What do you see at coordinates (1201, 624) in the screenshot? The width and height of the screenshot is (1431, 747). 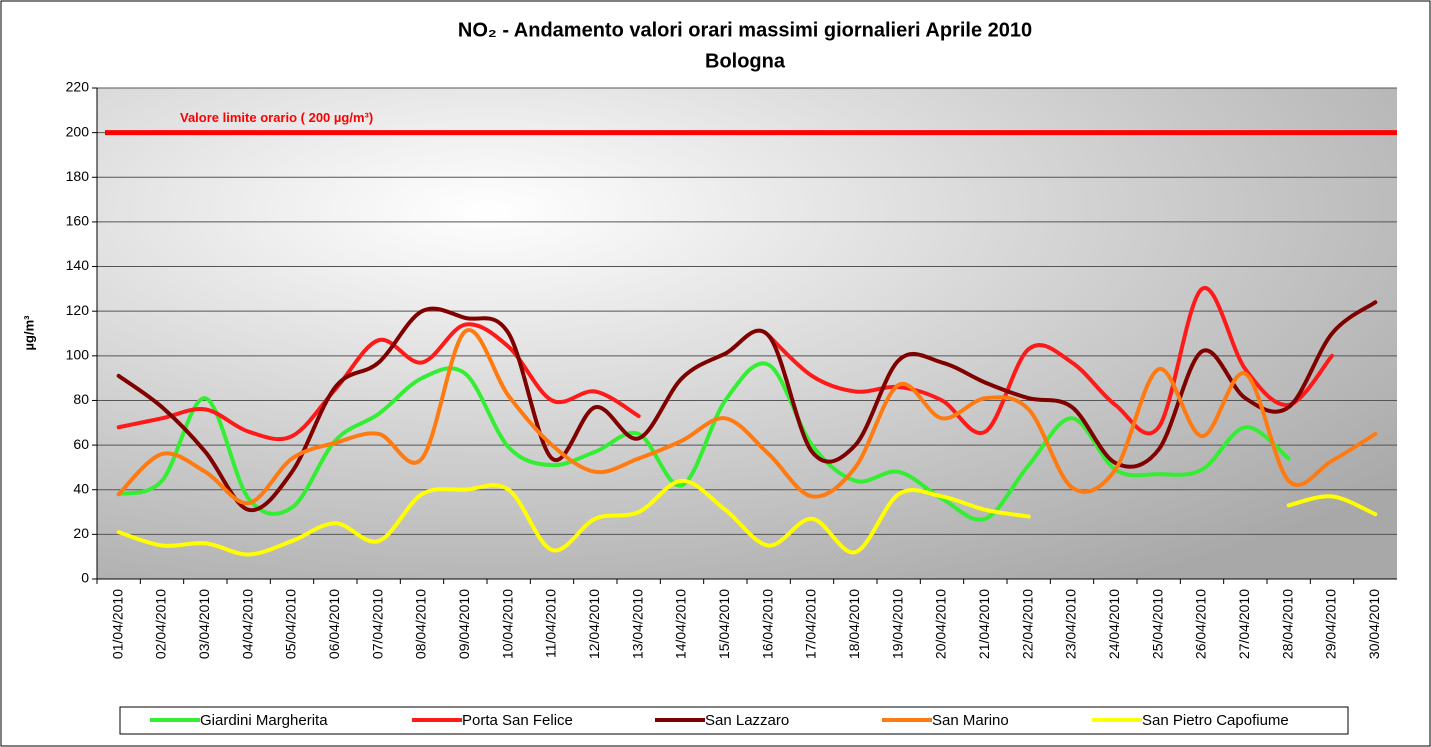 I see `x-tick-label: 26/04/2010` at bounding box center [1201, 624].